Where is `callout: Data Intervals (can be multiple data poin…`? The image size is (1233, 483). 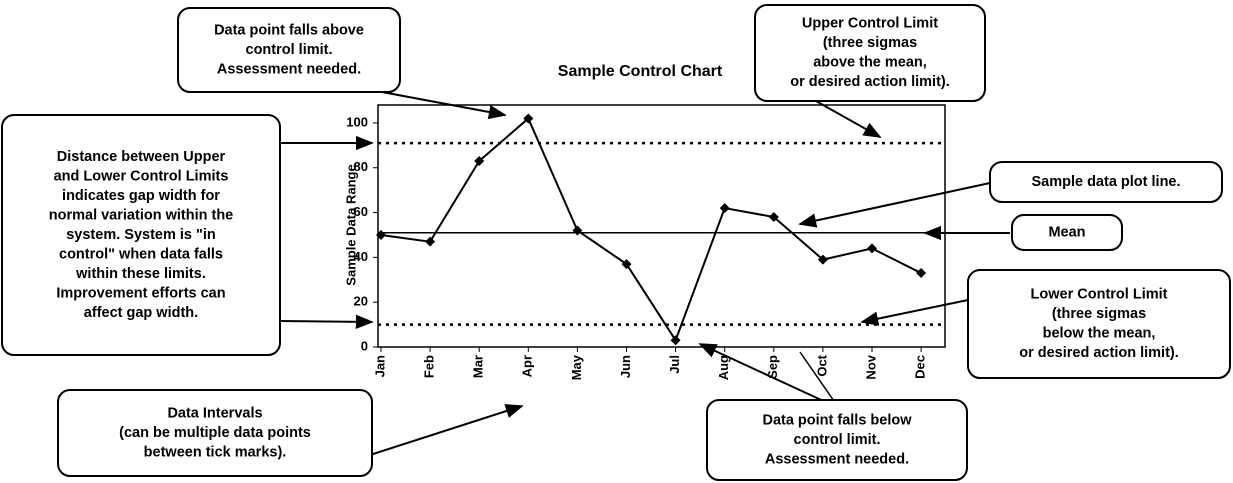 callout: Data Intervals (can be multiple data poin… is located at coordinates (215, 433).